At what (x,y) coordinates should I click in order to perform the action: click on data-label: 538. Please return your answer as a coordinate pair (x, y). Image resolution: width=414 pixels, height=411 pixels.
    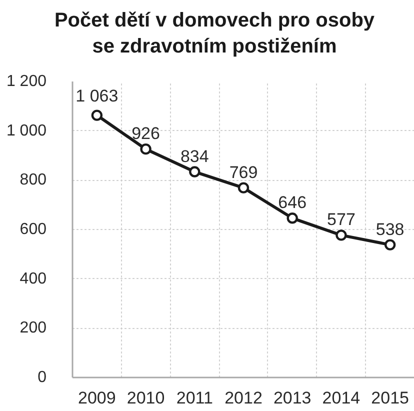
    Looking at the image, I should click on (390, 229).